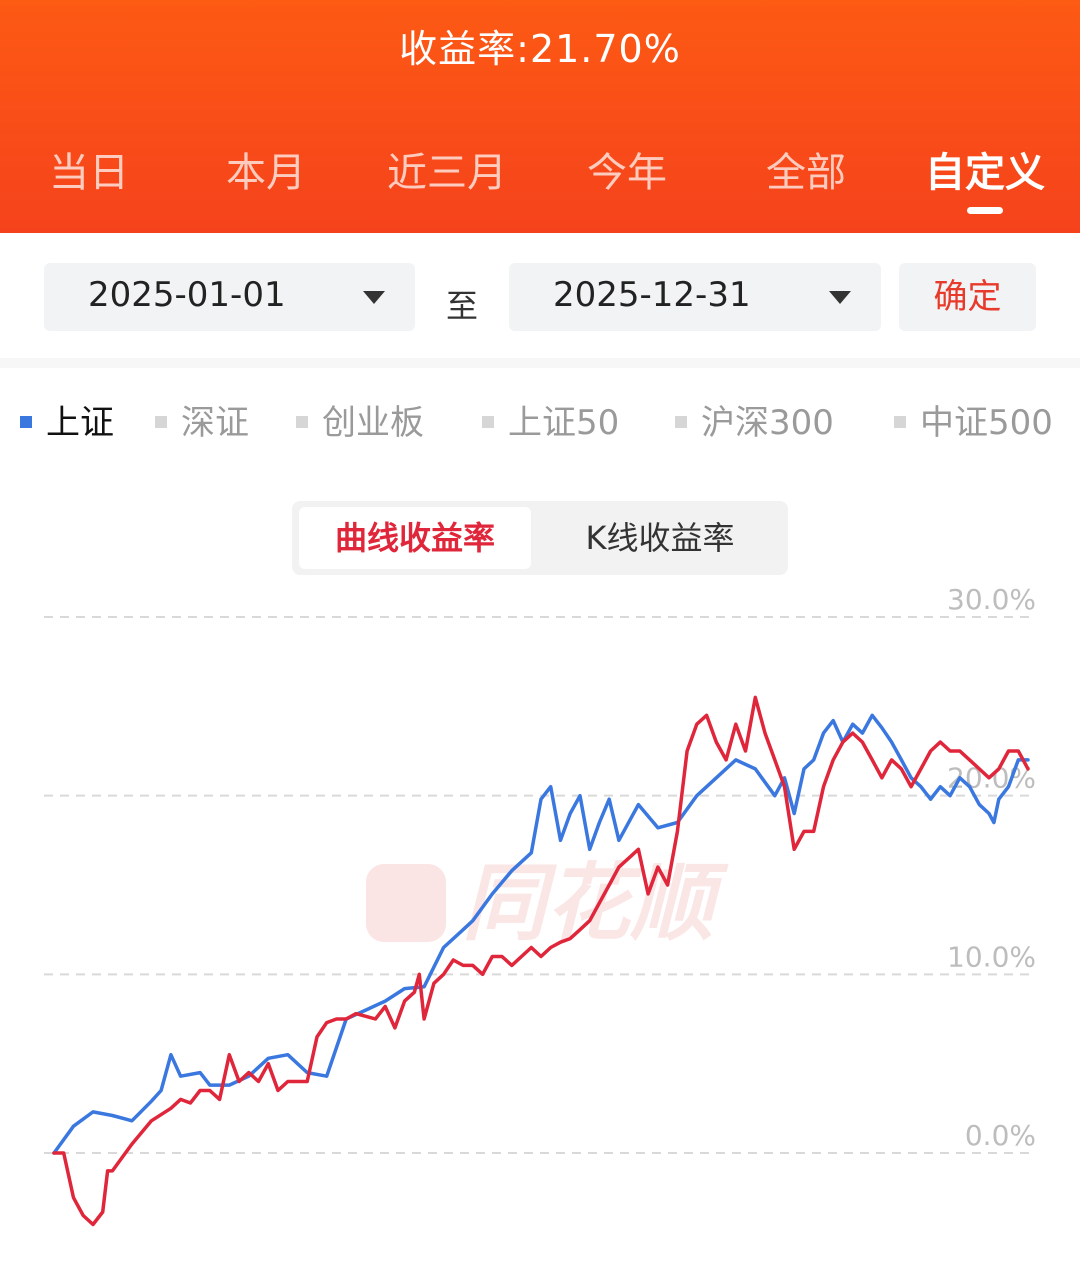 The height and width of the screenshot is (1282, 1080). Describe the element at coordinates (991, 956) in the screenshot. I see `y-tick-label: 10.0%` at that location.